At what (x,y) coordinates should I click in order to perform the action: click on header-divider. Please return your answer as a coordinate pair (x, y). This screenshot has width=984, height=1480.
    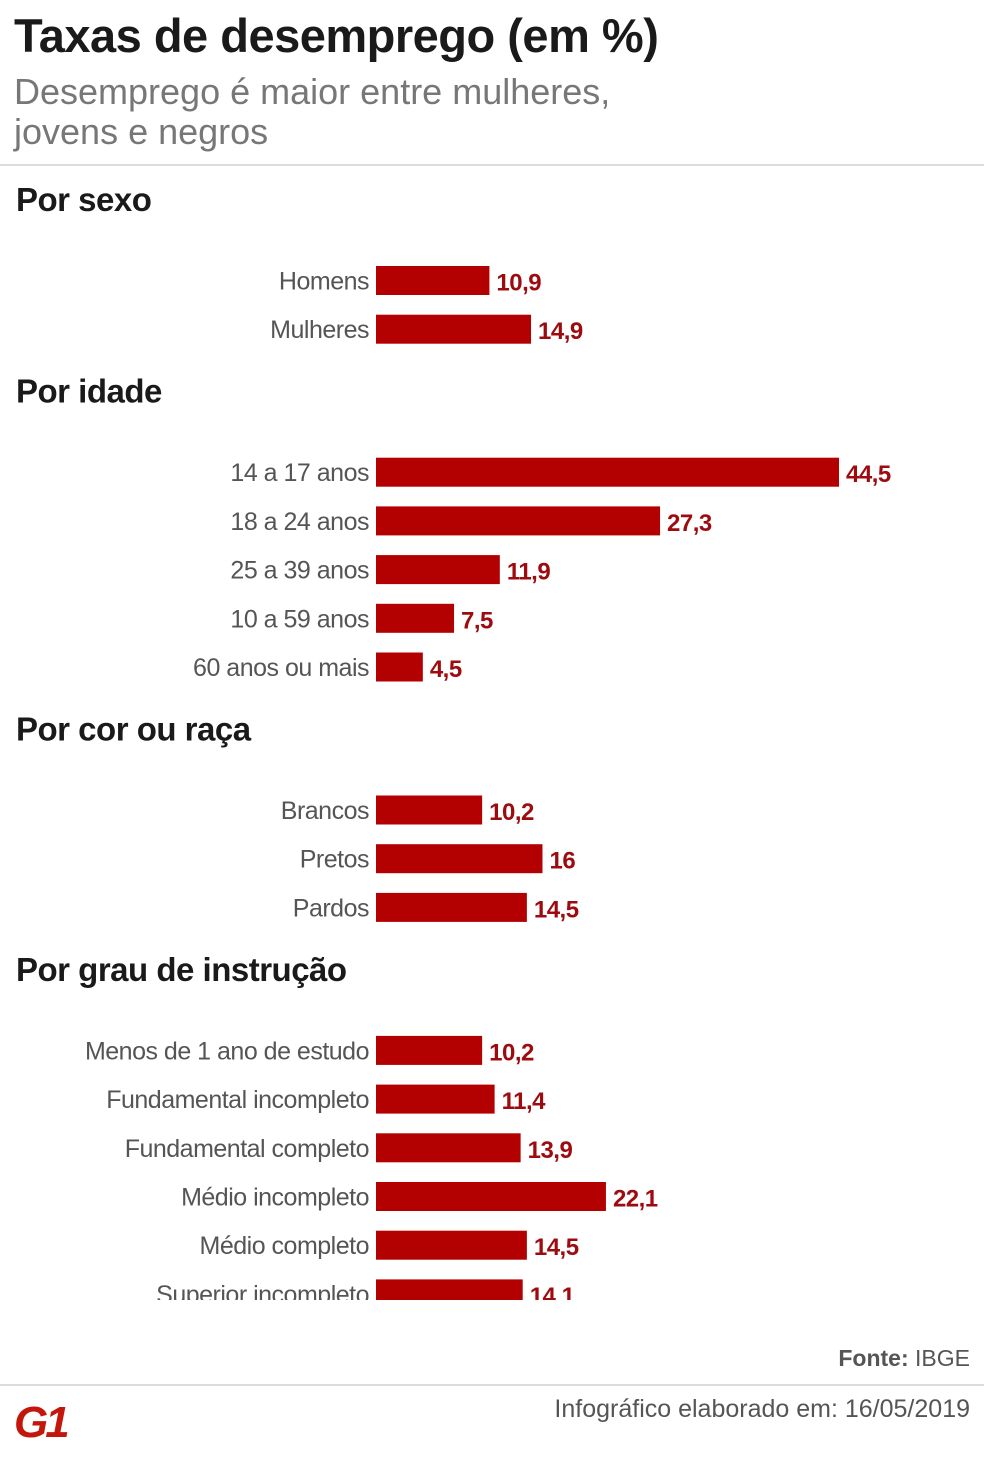
    Looking at the image, I should click on (492, 165).